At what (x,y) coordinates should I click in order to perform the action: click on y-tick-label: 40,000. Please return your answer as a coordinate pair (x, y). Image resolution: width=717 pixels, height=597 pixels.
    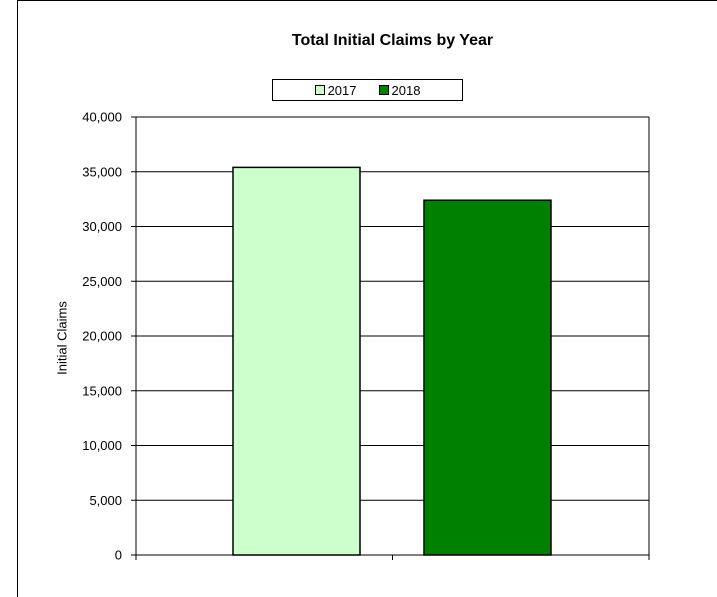
    Looking at the image, I should click on (102, 117).